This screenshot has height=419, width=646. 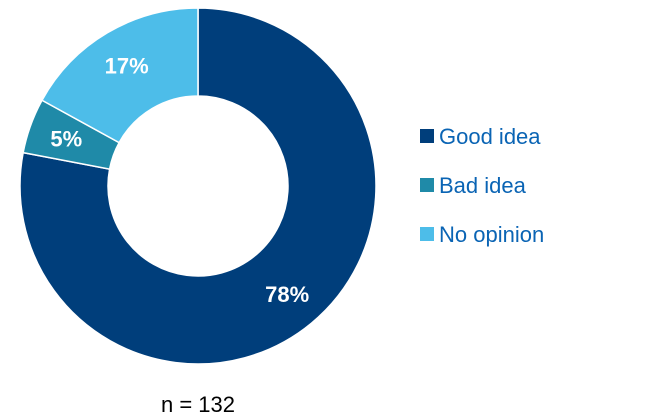 I want to click on legend-label: Bad idea, so click(x=483, y=185).